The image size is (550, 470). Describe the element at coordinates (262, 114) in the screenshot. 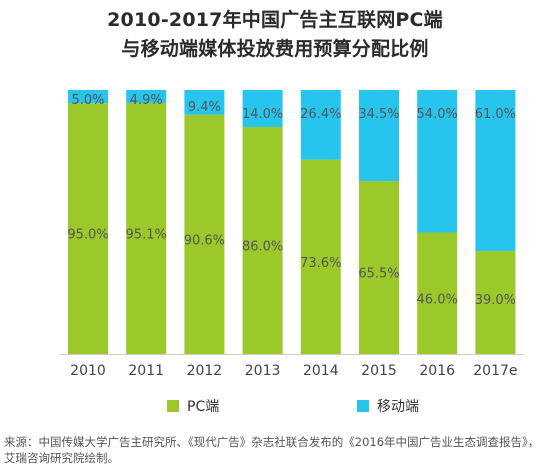

I see `data-label-mobile: 14.0%` at that location.